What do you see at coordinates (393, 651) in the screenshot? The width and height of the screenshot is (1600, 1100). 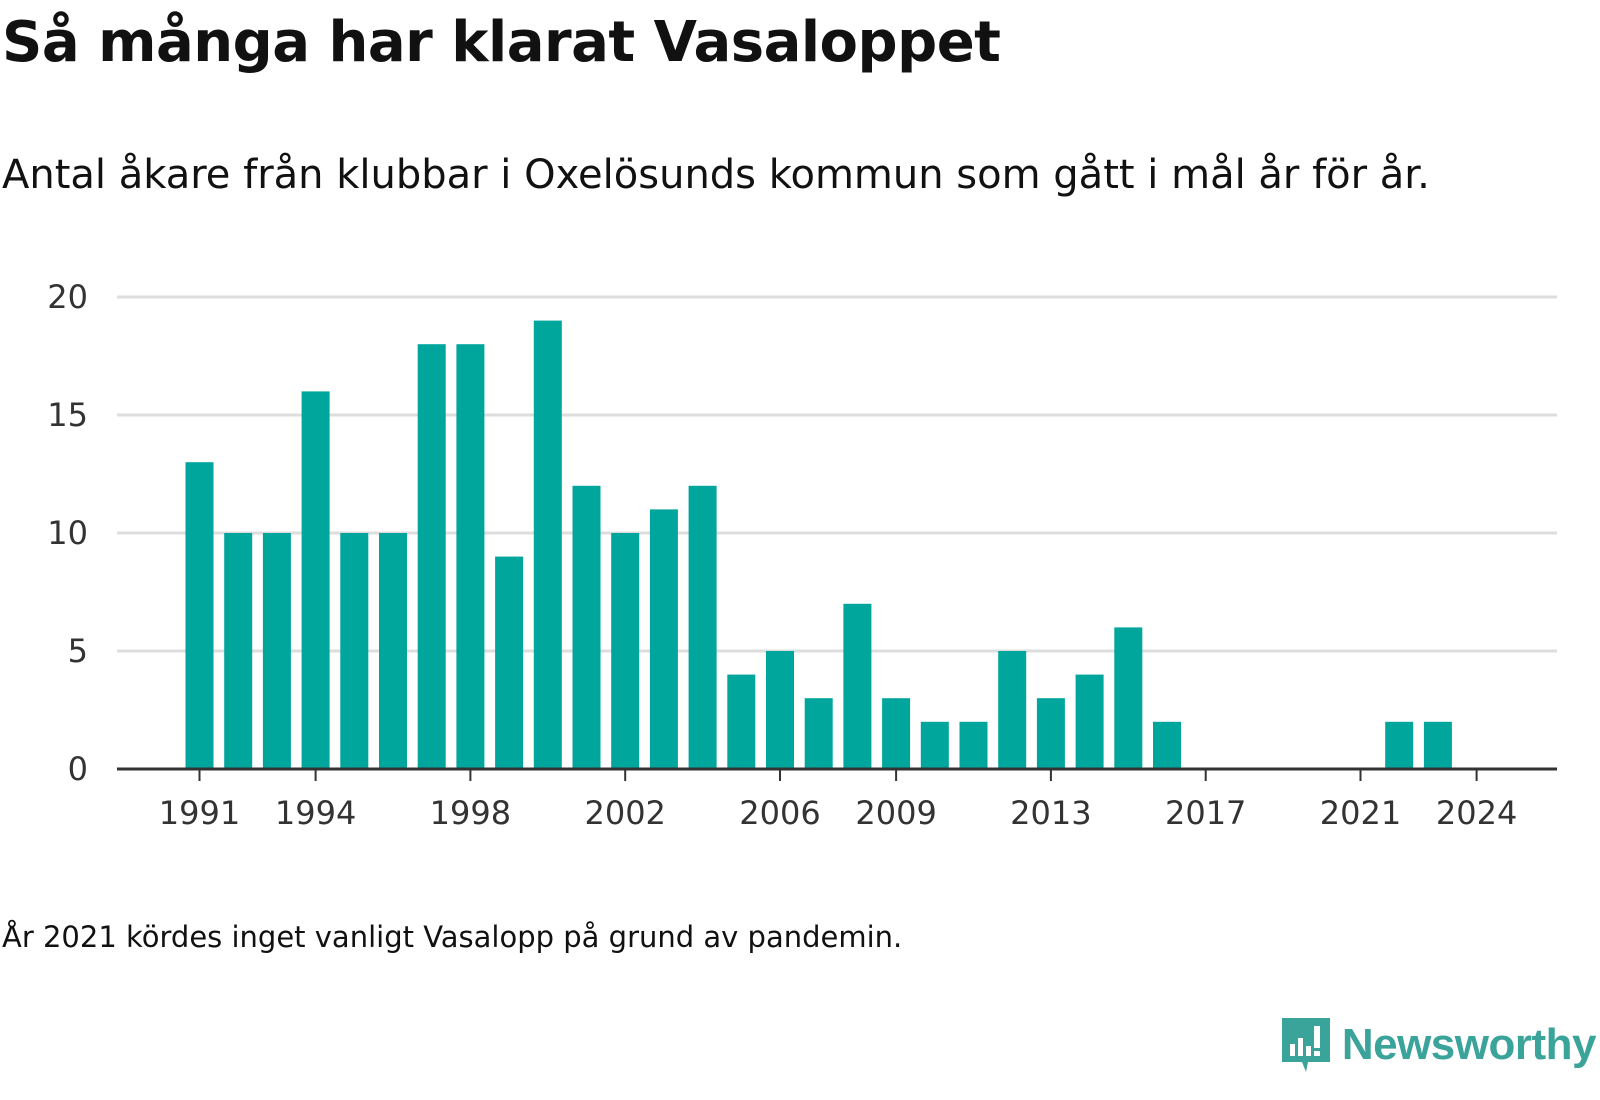 I see `bar-1996` at bounding box center [393, 651].